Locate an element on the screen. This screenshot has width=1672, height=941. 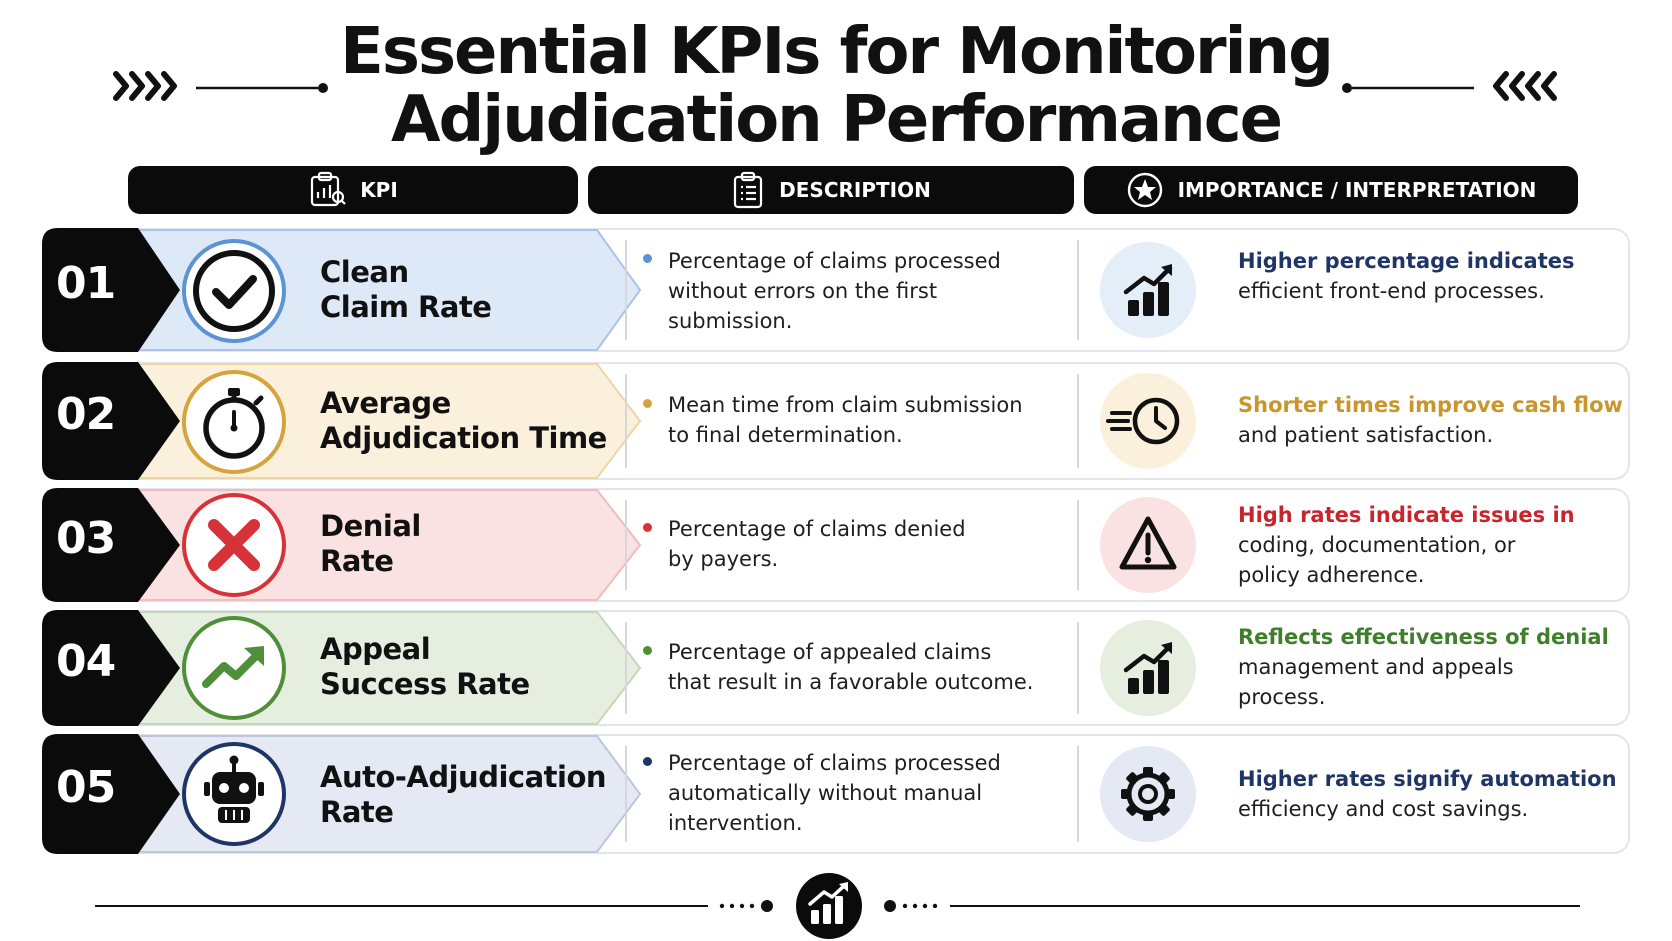
desc-line: without errors on the first is located at coordinates (803, 291).